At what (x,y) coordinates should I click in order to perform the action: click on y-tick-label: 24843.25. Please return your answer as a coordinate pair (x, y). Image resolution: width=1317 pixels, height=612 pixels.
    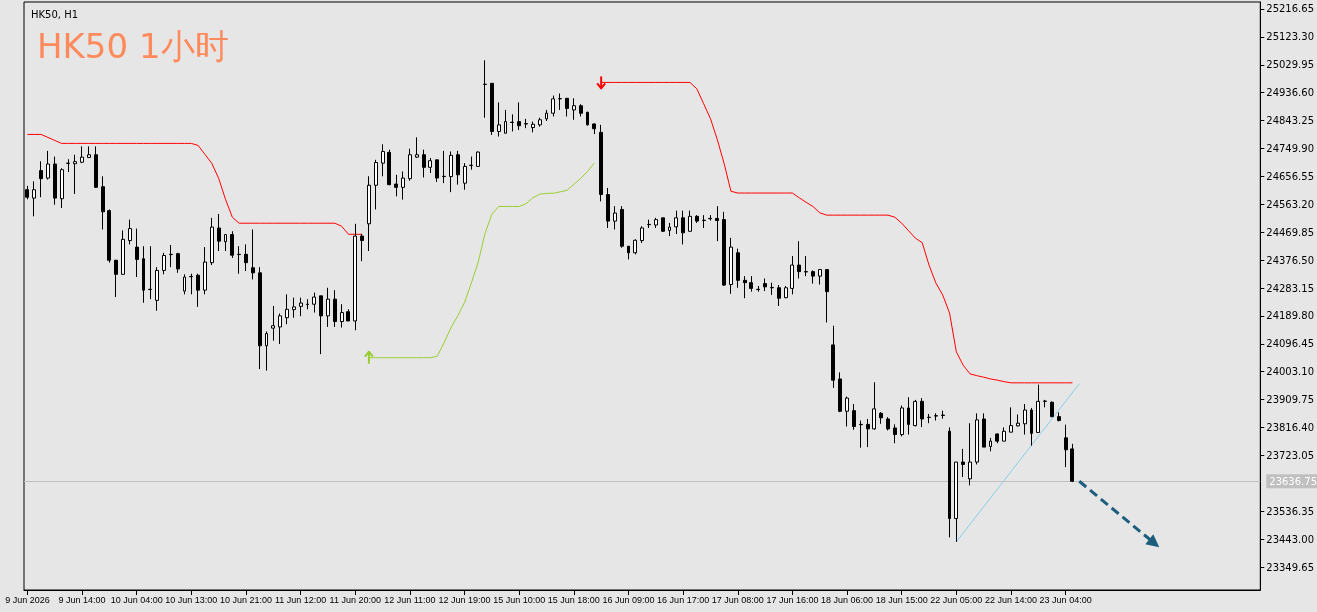
    Looking at the image, I should click on (1290, 121).